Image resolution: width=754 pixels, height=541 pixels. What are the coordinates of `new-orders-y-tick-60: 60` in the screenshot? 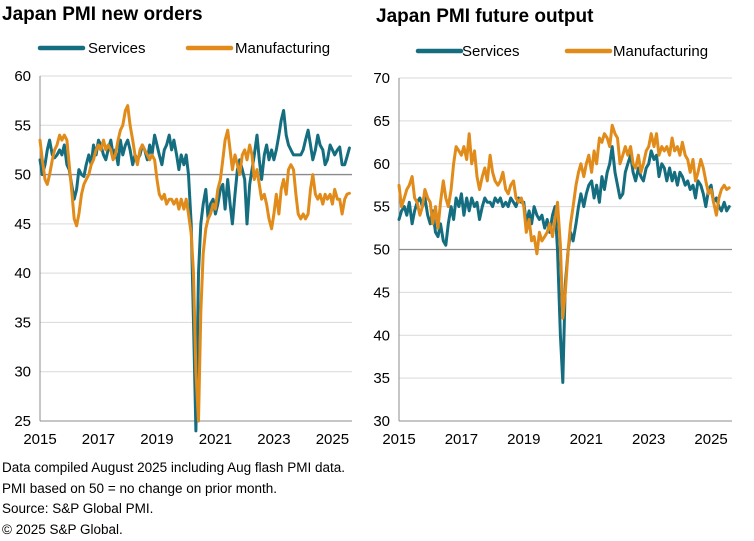 It's located at (22, 76).